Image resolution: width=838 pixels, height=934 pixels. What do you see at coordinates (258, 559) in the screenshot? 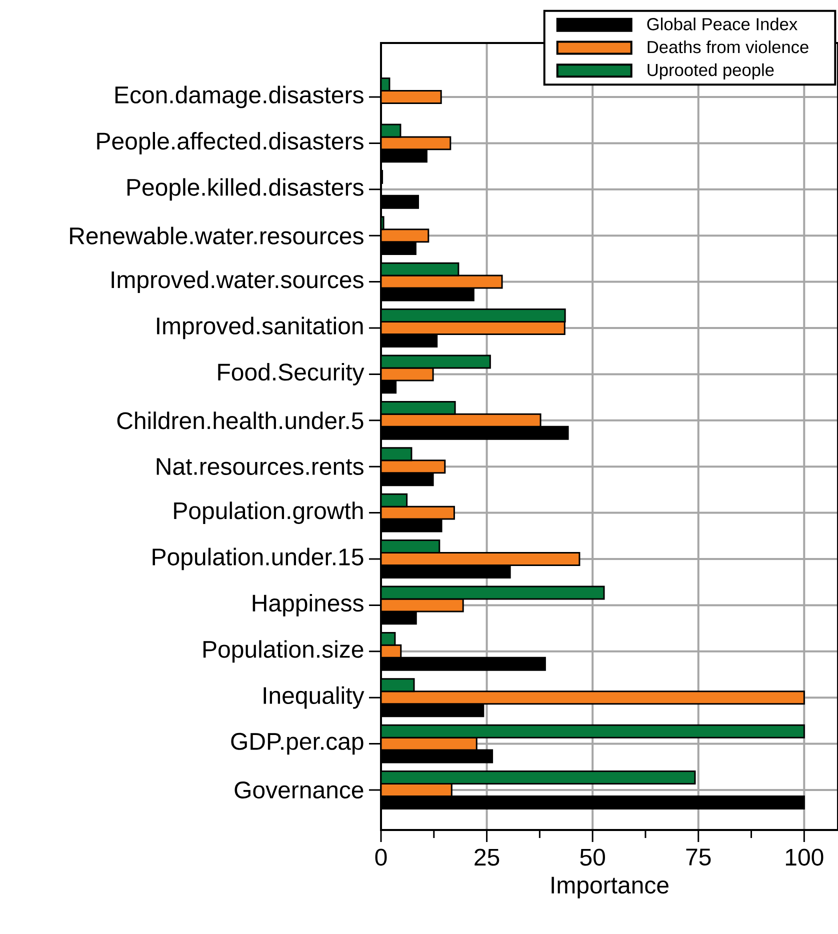
I see `y-tick-label: Population.under.15` at bounding box center [258, 559].